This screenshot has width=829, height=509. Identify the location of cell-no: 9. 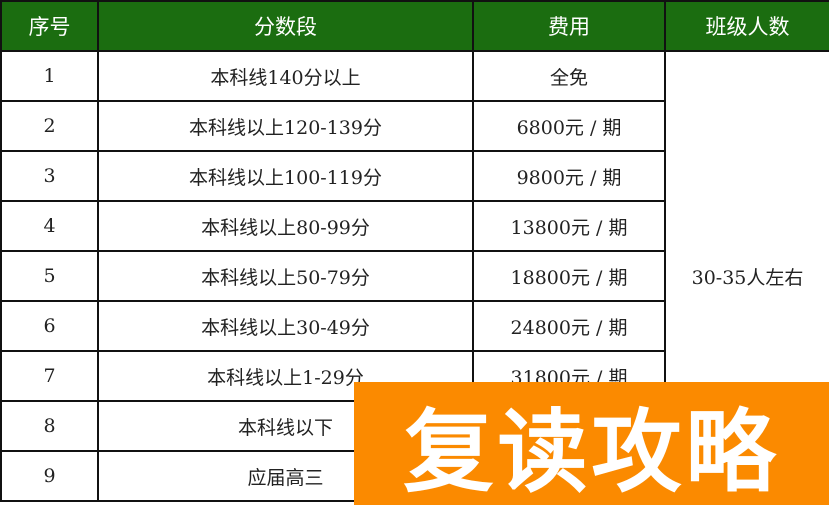
(49, 476).